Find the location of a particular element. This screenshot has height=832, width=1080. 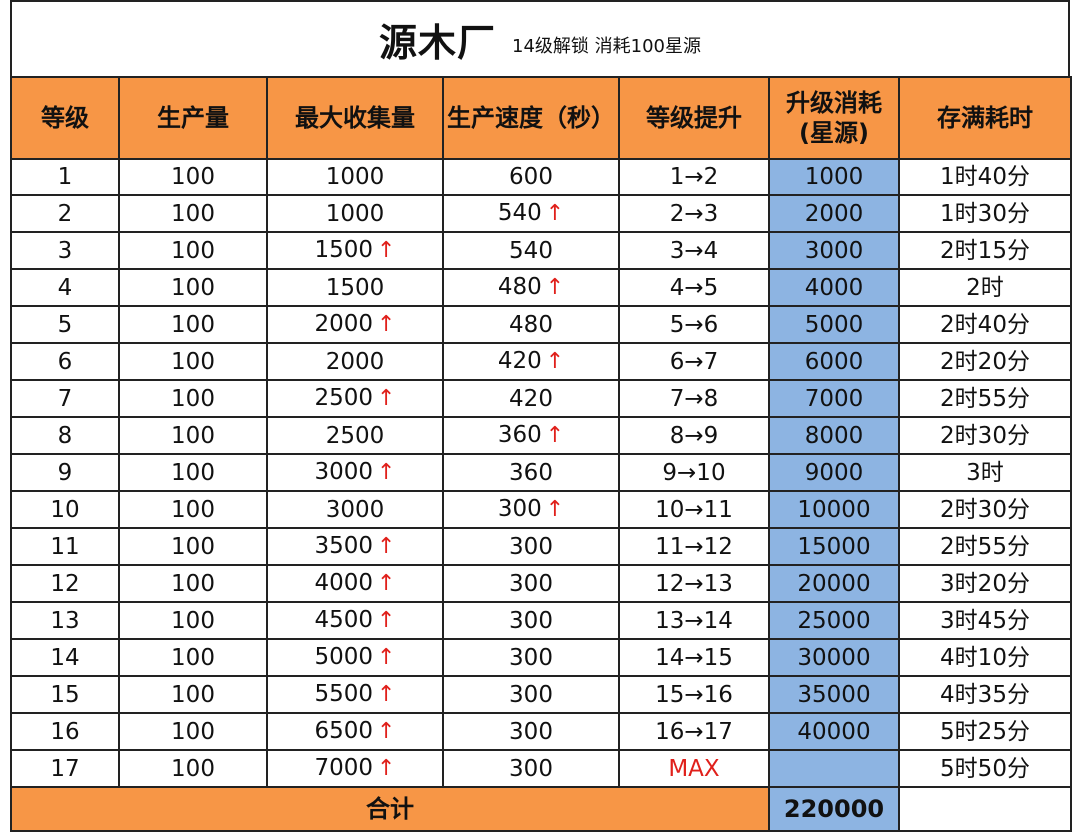

cell-upgrade: 4→5 is located at coordinates (694, 287).